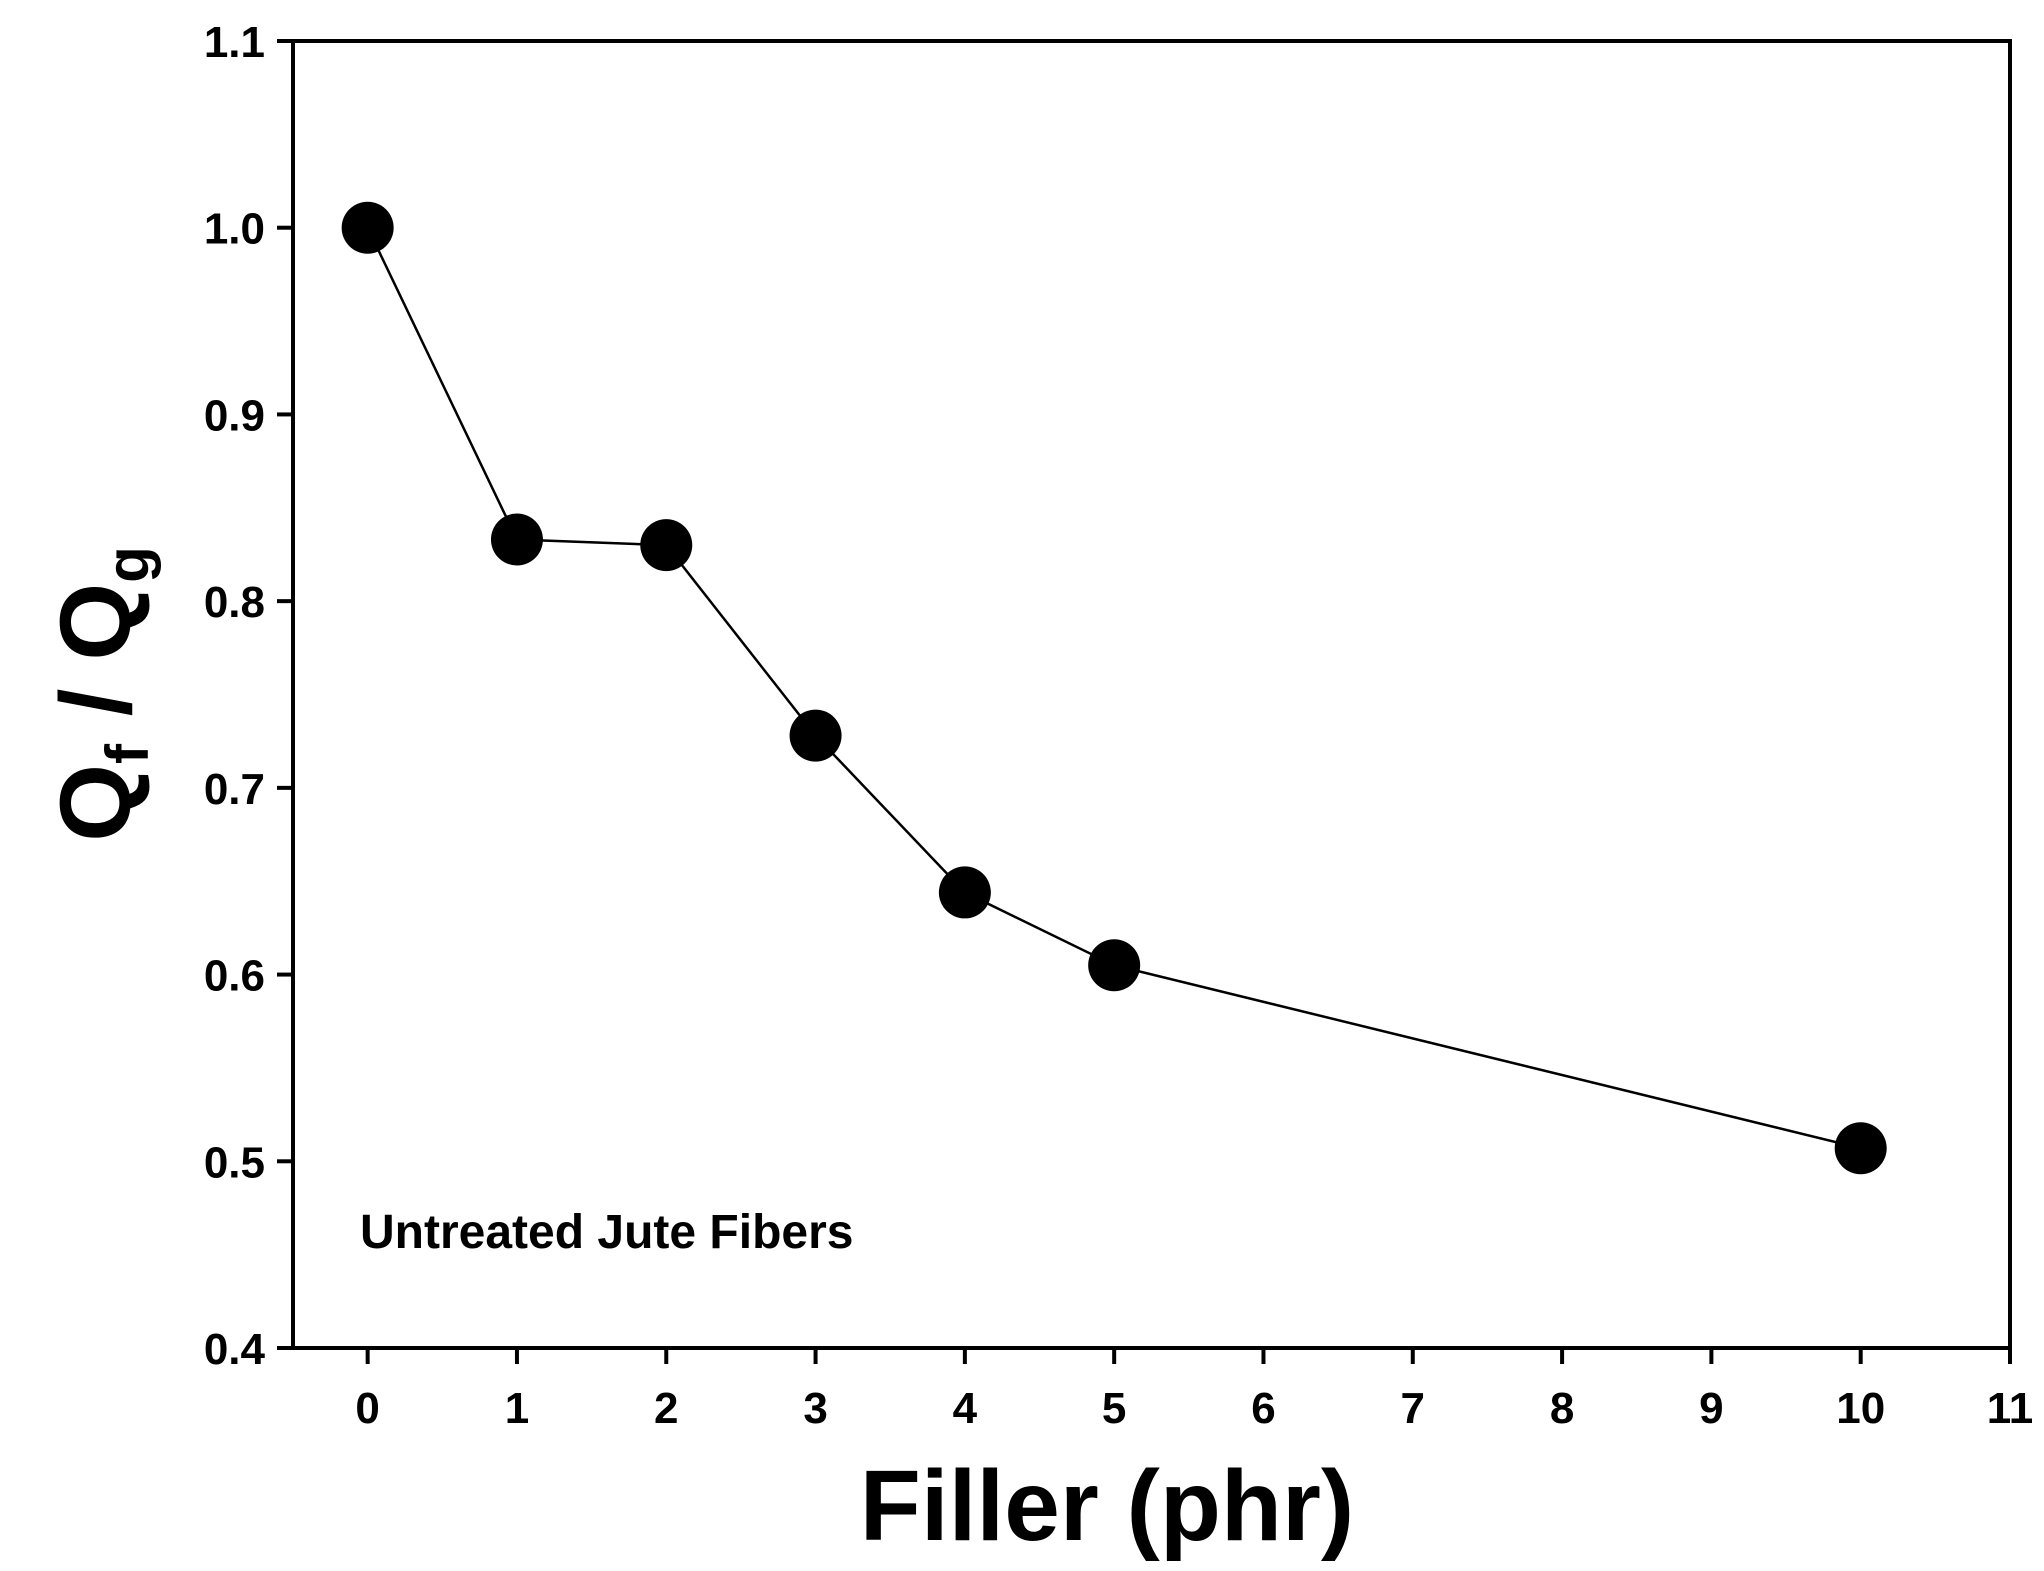  What do you see at coordinates (234, 415) in the screenshot?
I see `y-tick-label: 0.9` at bounding box center [234, 415].